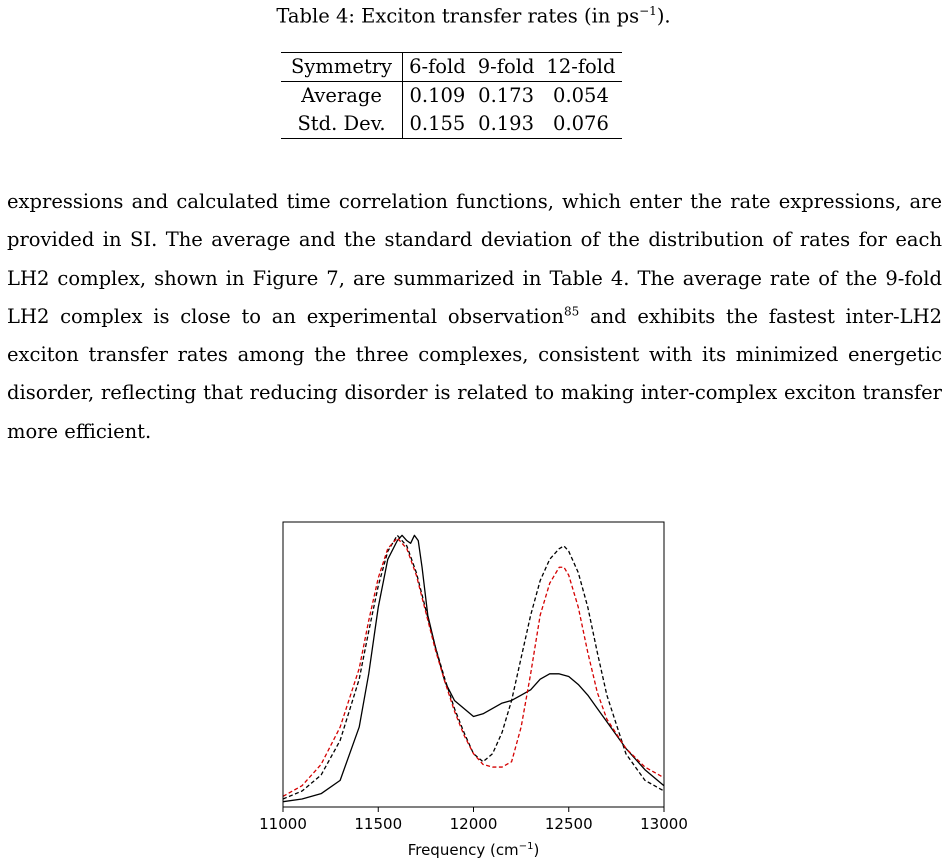  I want to click on x-tick-label: 12000, so click(474, 824).